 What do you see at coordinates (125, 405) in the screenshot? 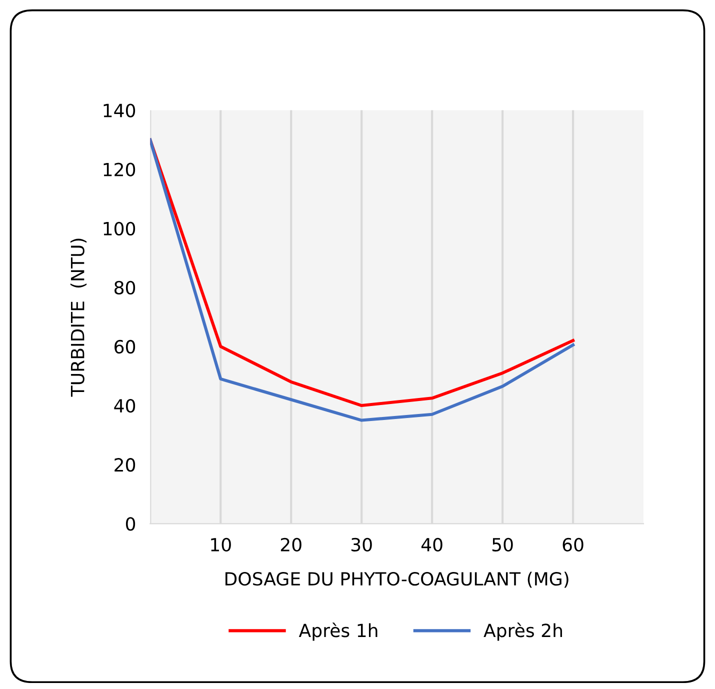
I see `y-tick-label: 40` at bounding box center [125, 405].